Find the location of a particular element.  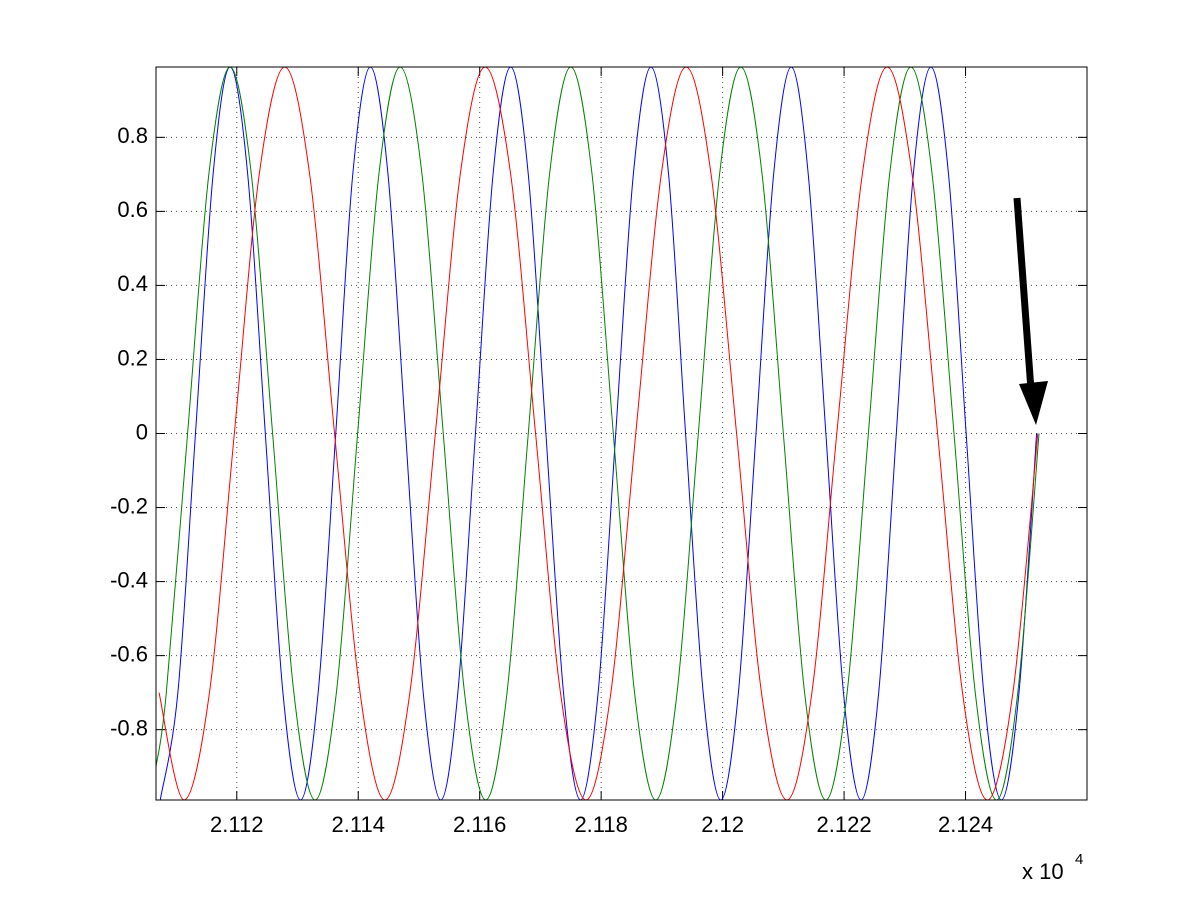

x-tick-label: 2.122 is located at coordinates (844, 824).